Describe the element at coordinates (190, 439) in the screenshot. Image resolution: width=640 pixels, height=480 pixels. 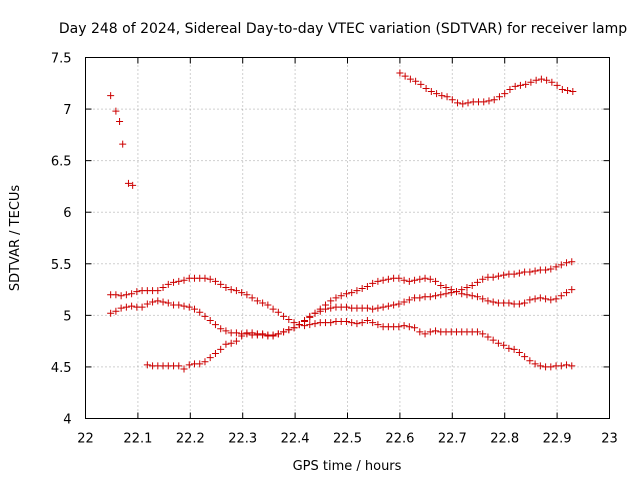
I see `x-tick-label: 22.2` at that location.